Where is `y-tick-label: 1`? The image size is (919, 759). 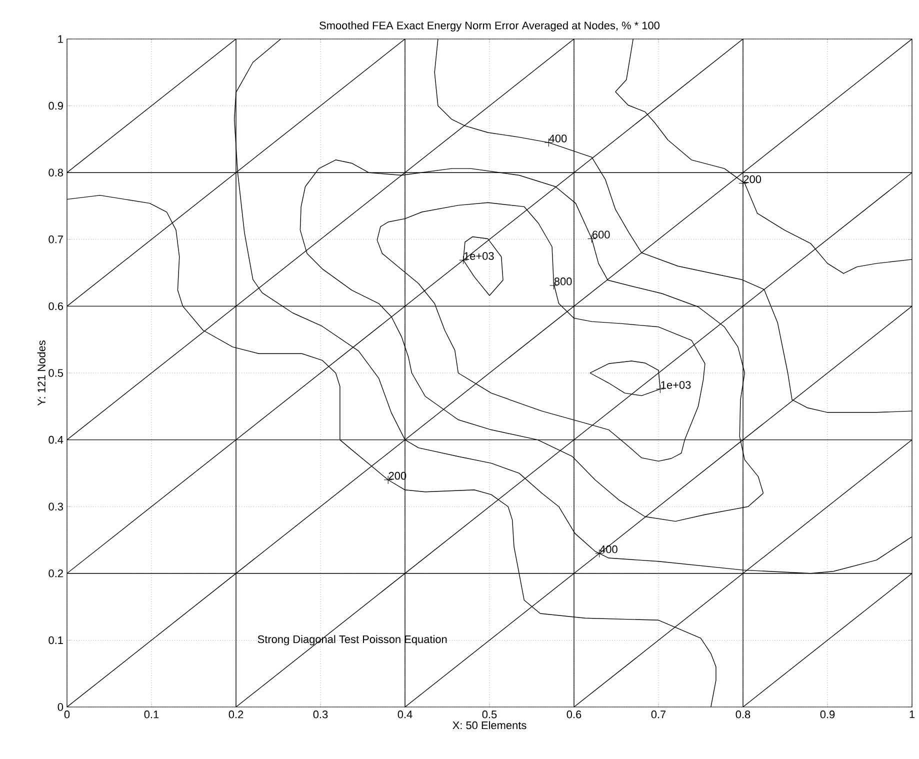
y-tick-label: 1 is located at coordinates (60, 39).